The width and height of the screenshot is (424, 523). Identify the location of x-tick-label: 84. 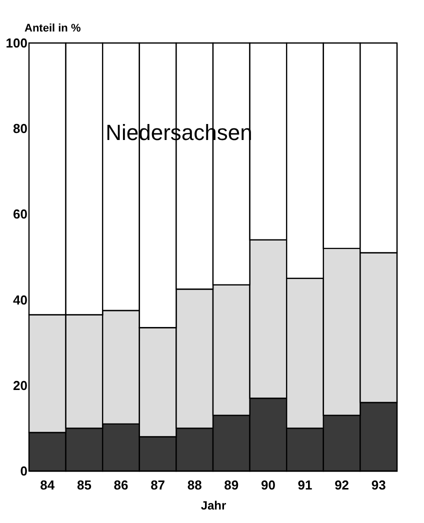
(48, 485).